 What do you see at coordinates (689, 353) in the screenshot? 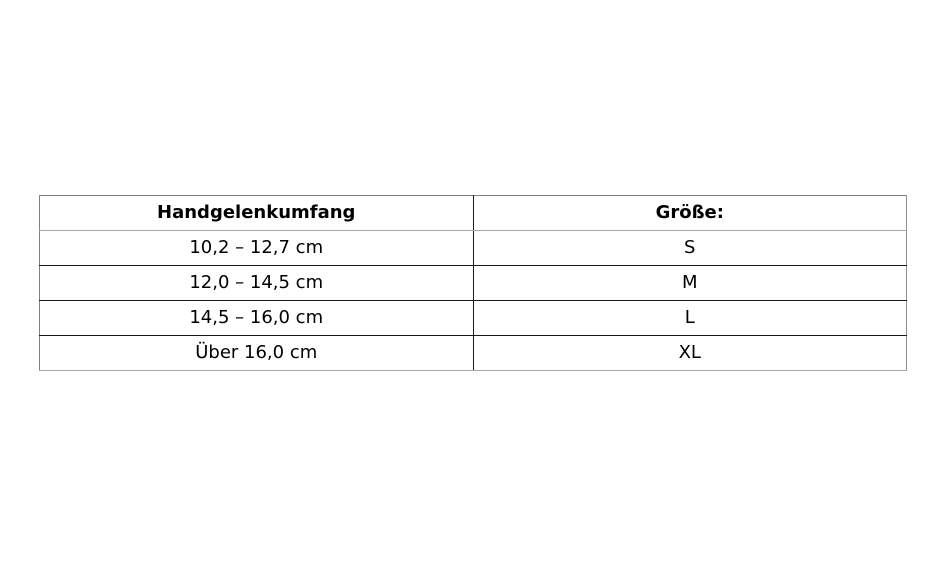
I see `size-cell: XL` at bounding box center [689, 353].